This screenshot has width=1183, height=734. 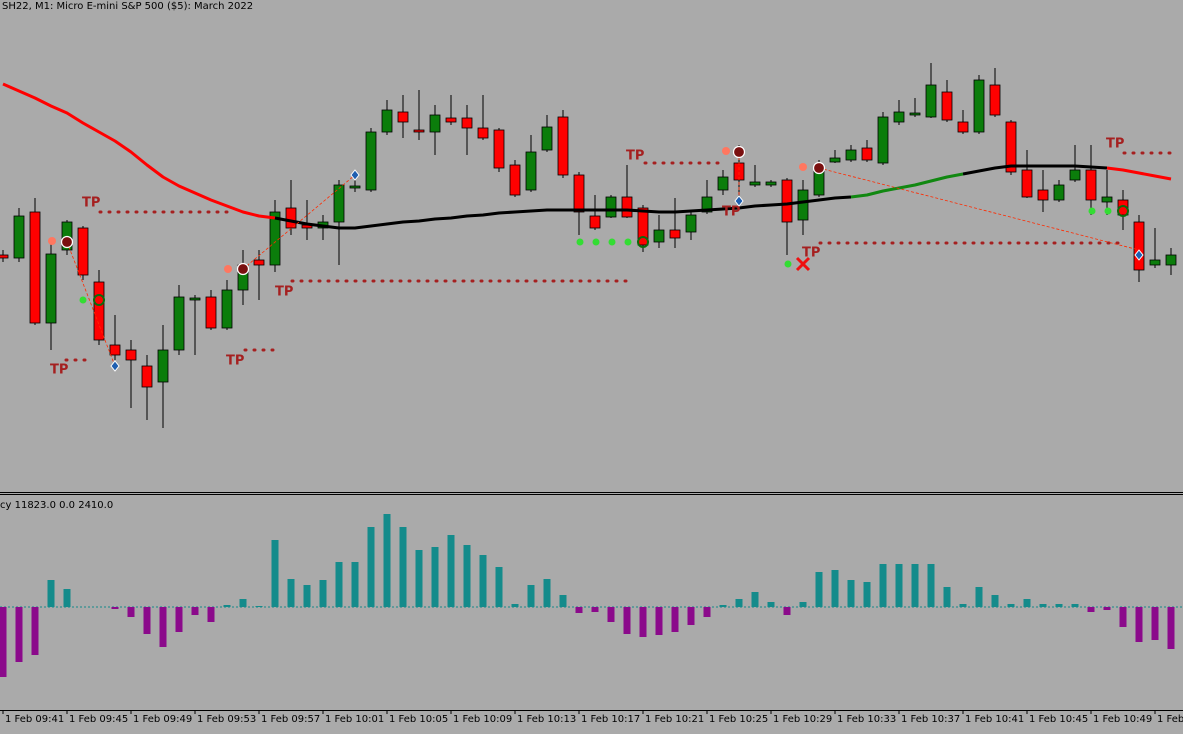 What do you see at coordinates (819, 168) in the screenshot?
I see `entry-marker` at bounding box center [819, 168].